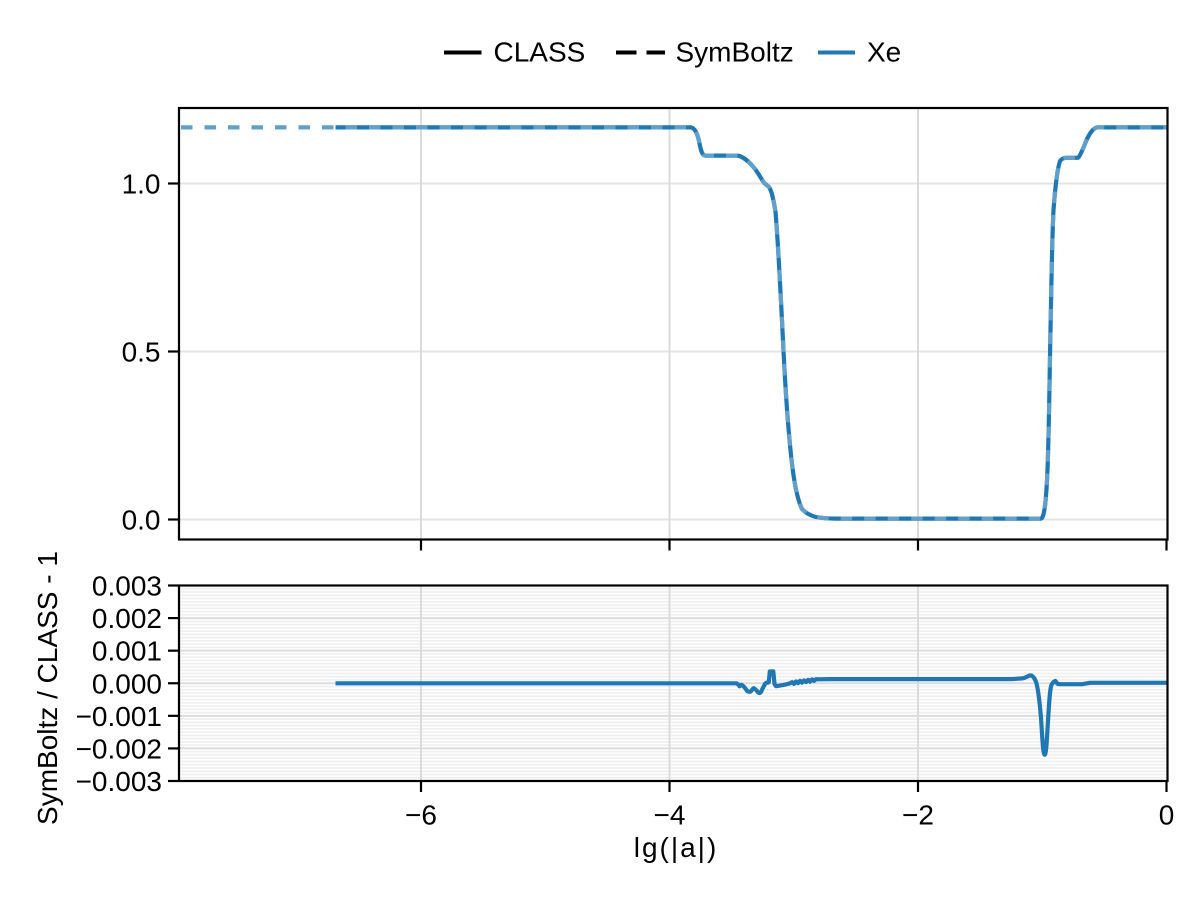 This screenshot has width=1200, height=905. I want to click on svg-text: 0.001, so click(127, 651).